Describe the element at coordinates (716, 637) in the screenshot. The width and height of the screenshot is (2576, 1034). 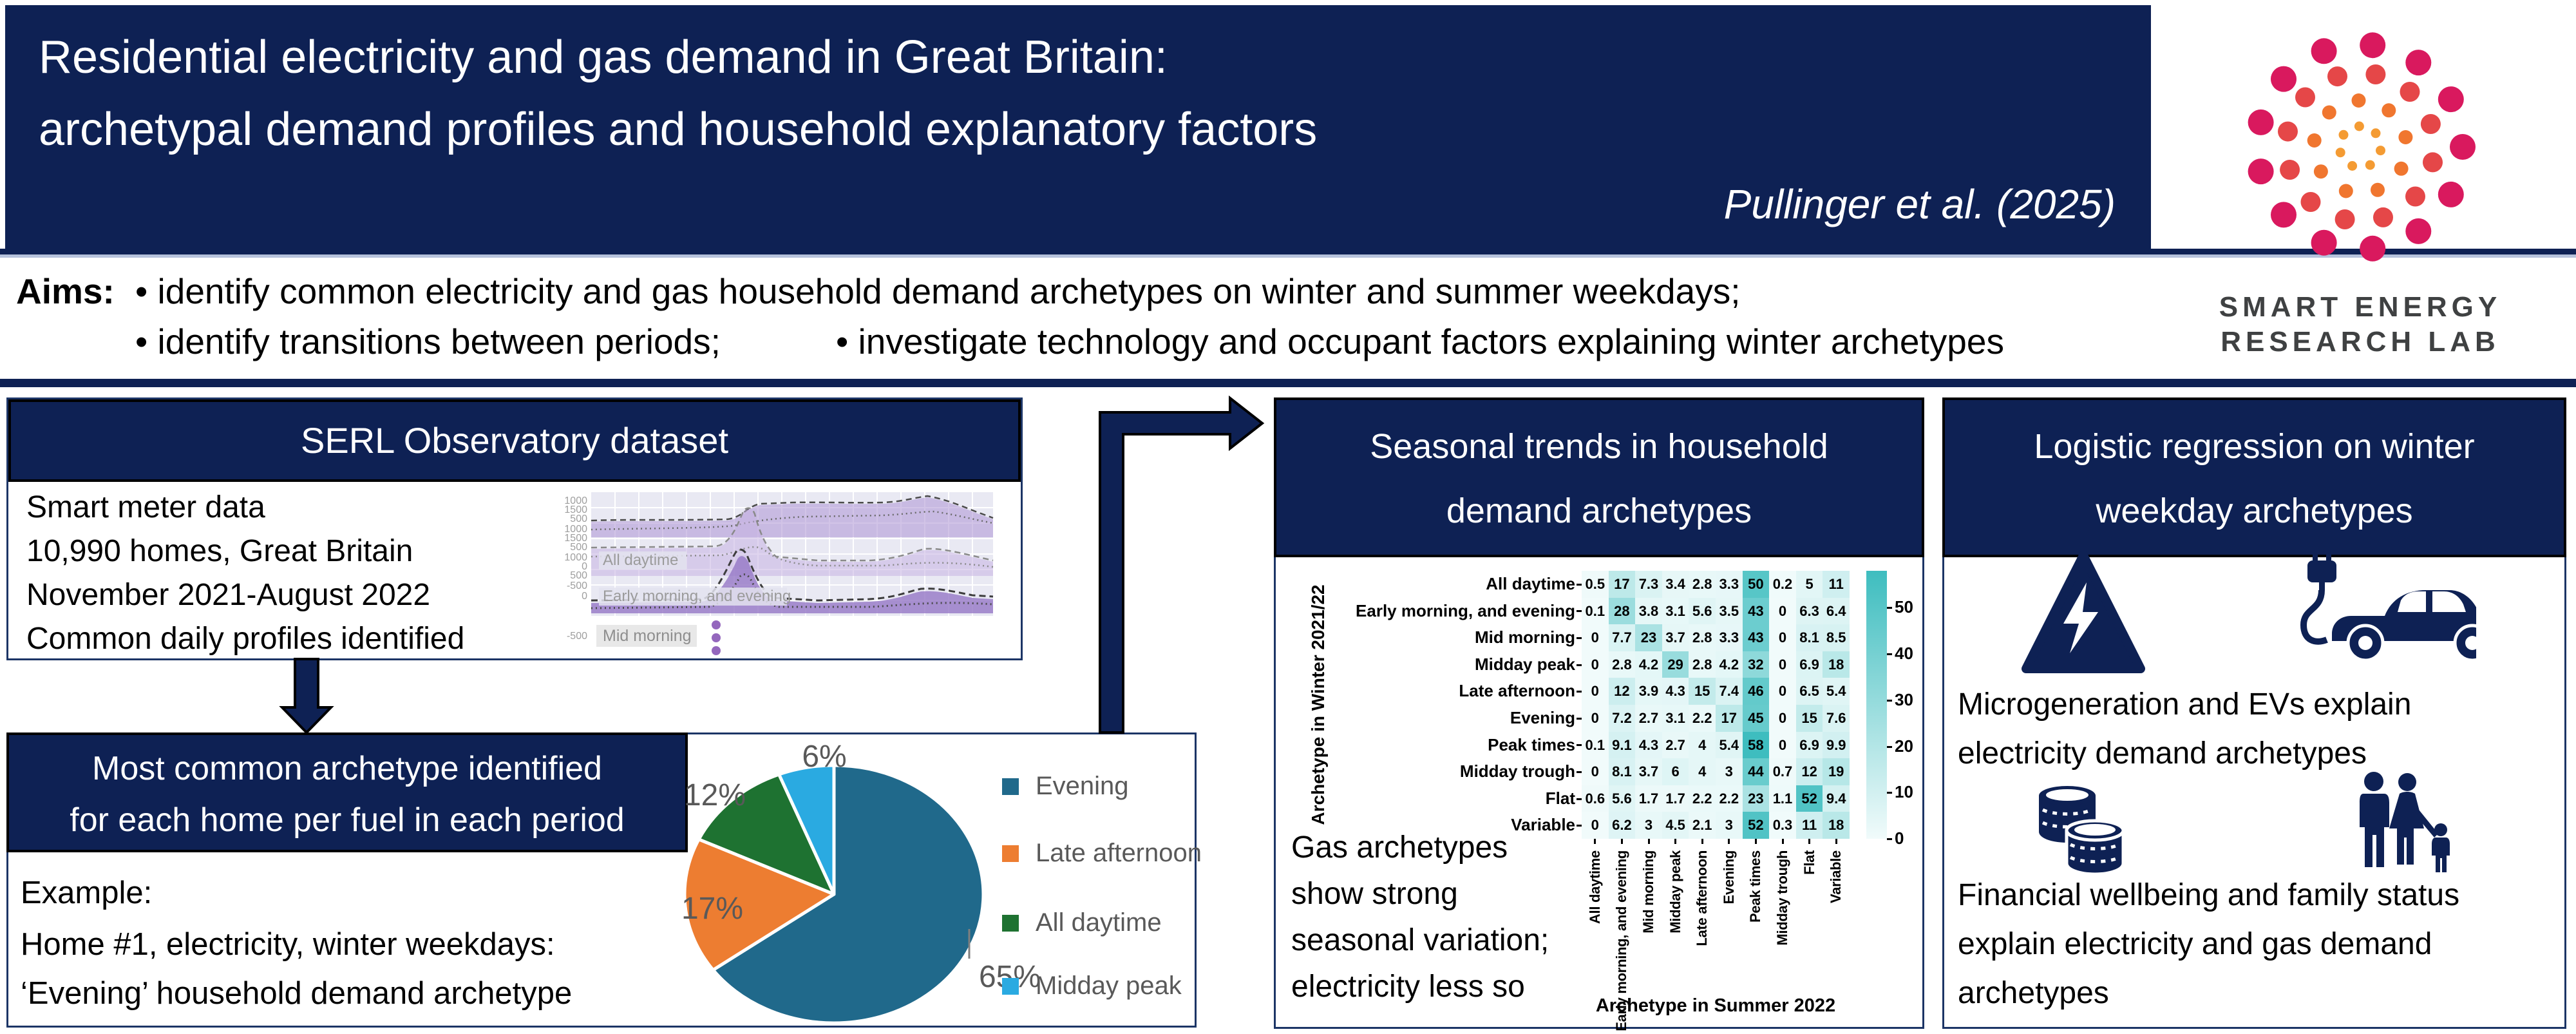
I see `more-profiles-ellipsis-icon` at that location.